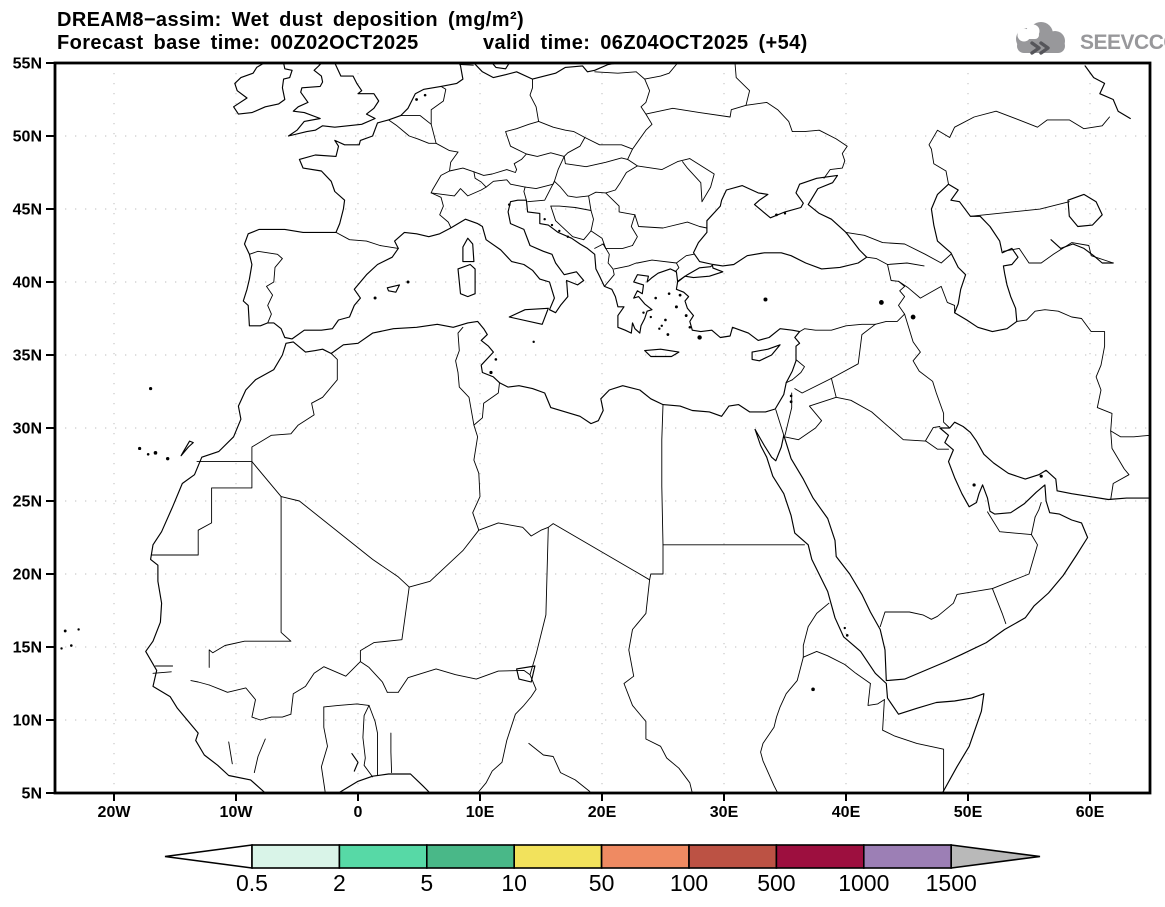 Image resolution: width=1165 pixels, height=907 pixels. I want to click on seevccc-logo: SEEVCCC, so click(1084, 41).